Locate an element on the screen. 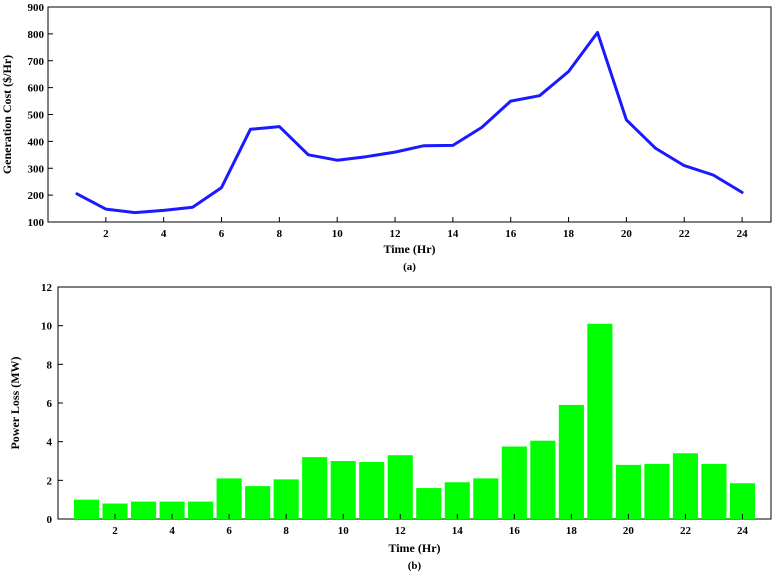  y-tick-label: 0 is located at coordinates (50, 520).